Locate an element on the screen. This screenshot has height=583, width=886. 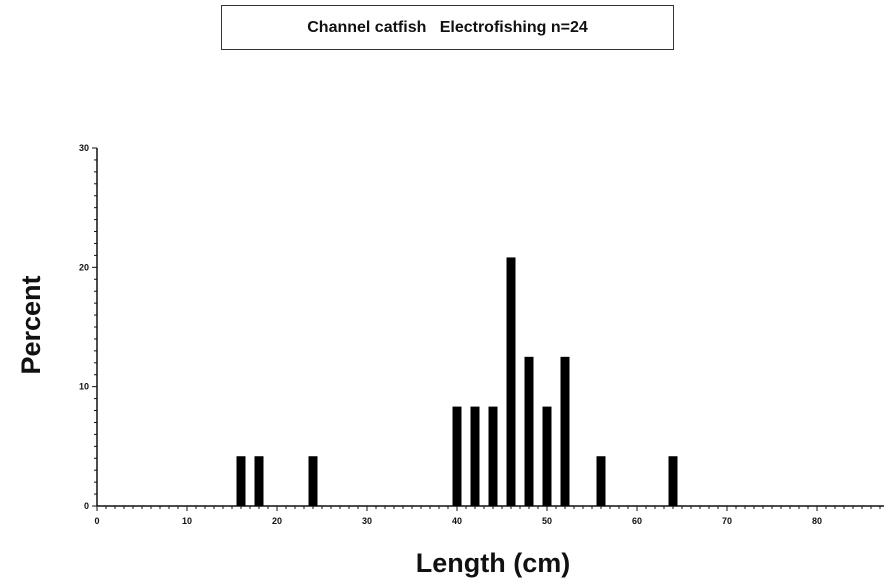
x-tick-label: 0 is located at coordinates (96, 521).